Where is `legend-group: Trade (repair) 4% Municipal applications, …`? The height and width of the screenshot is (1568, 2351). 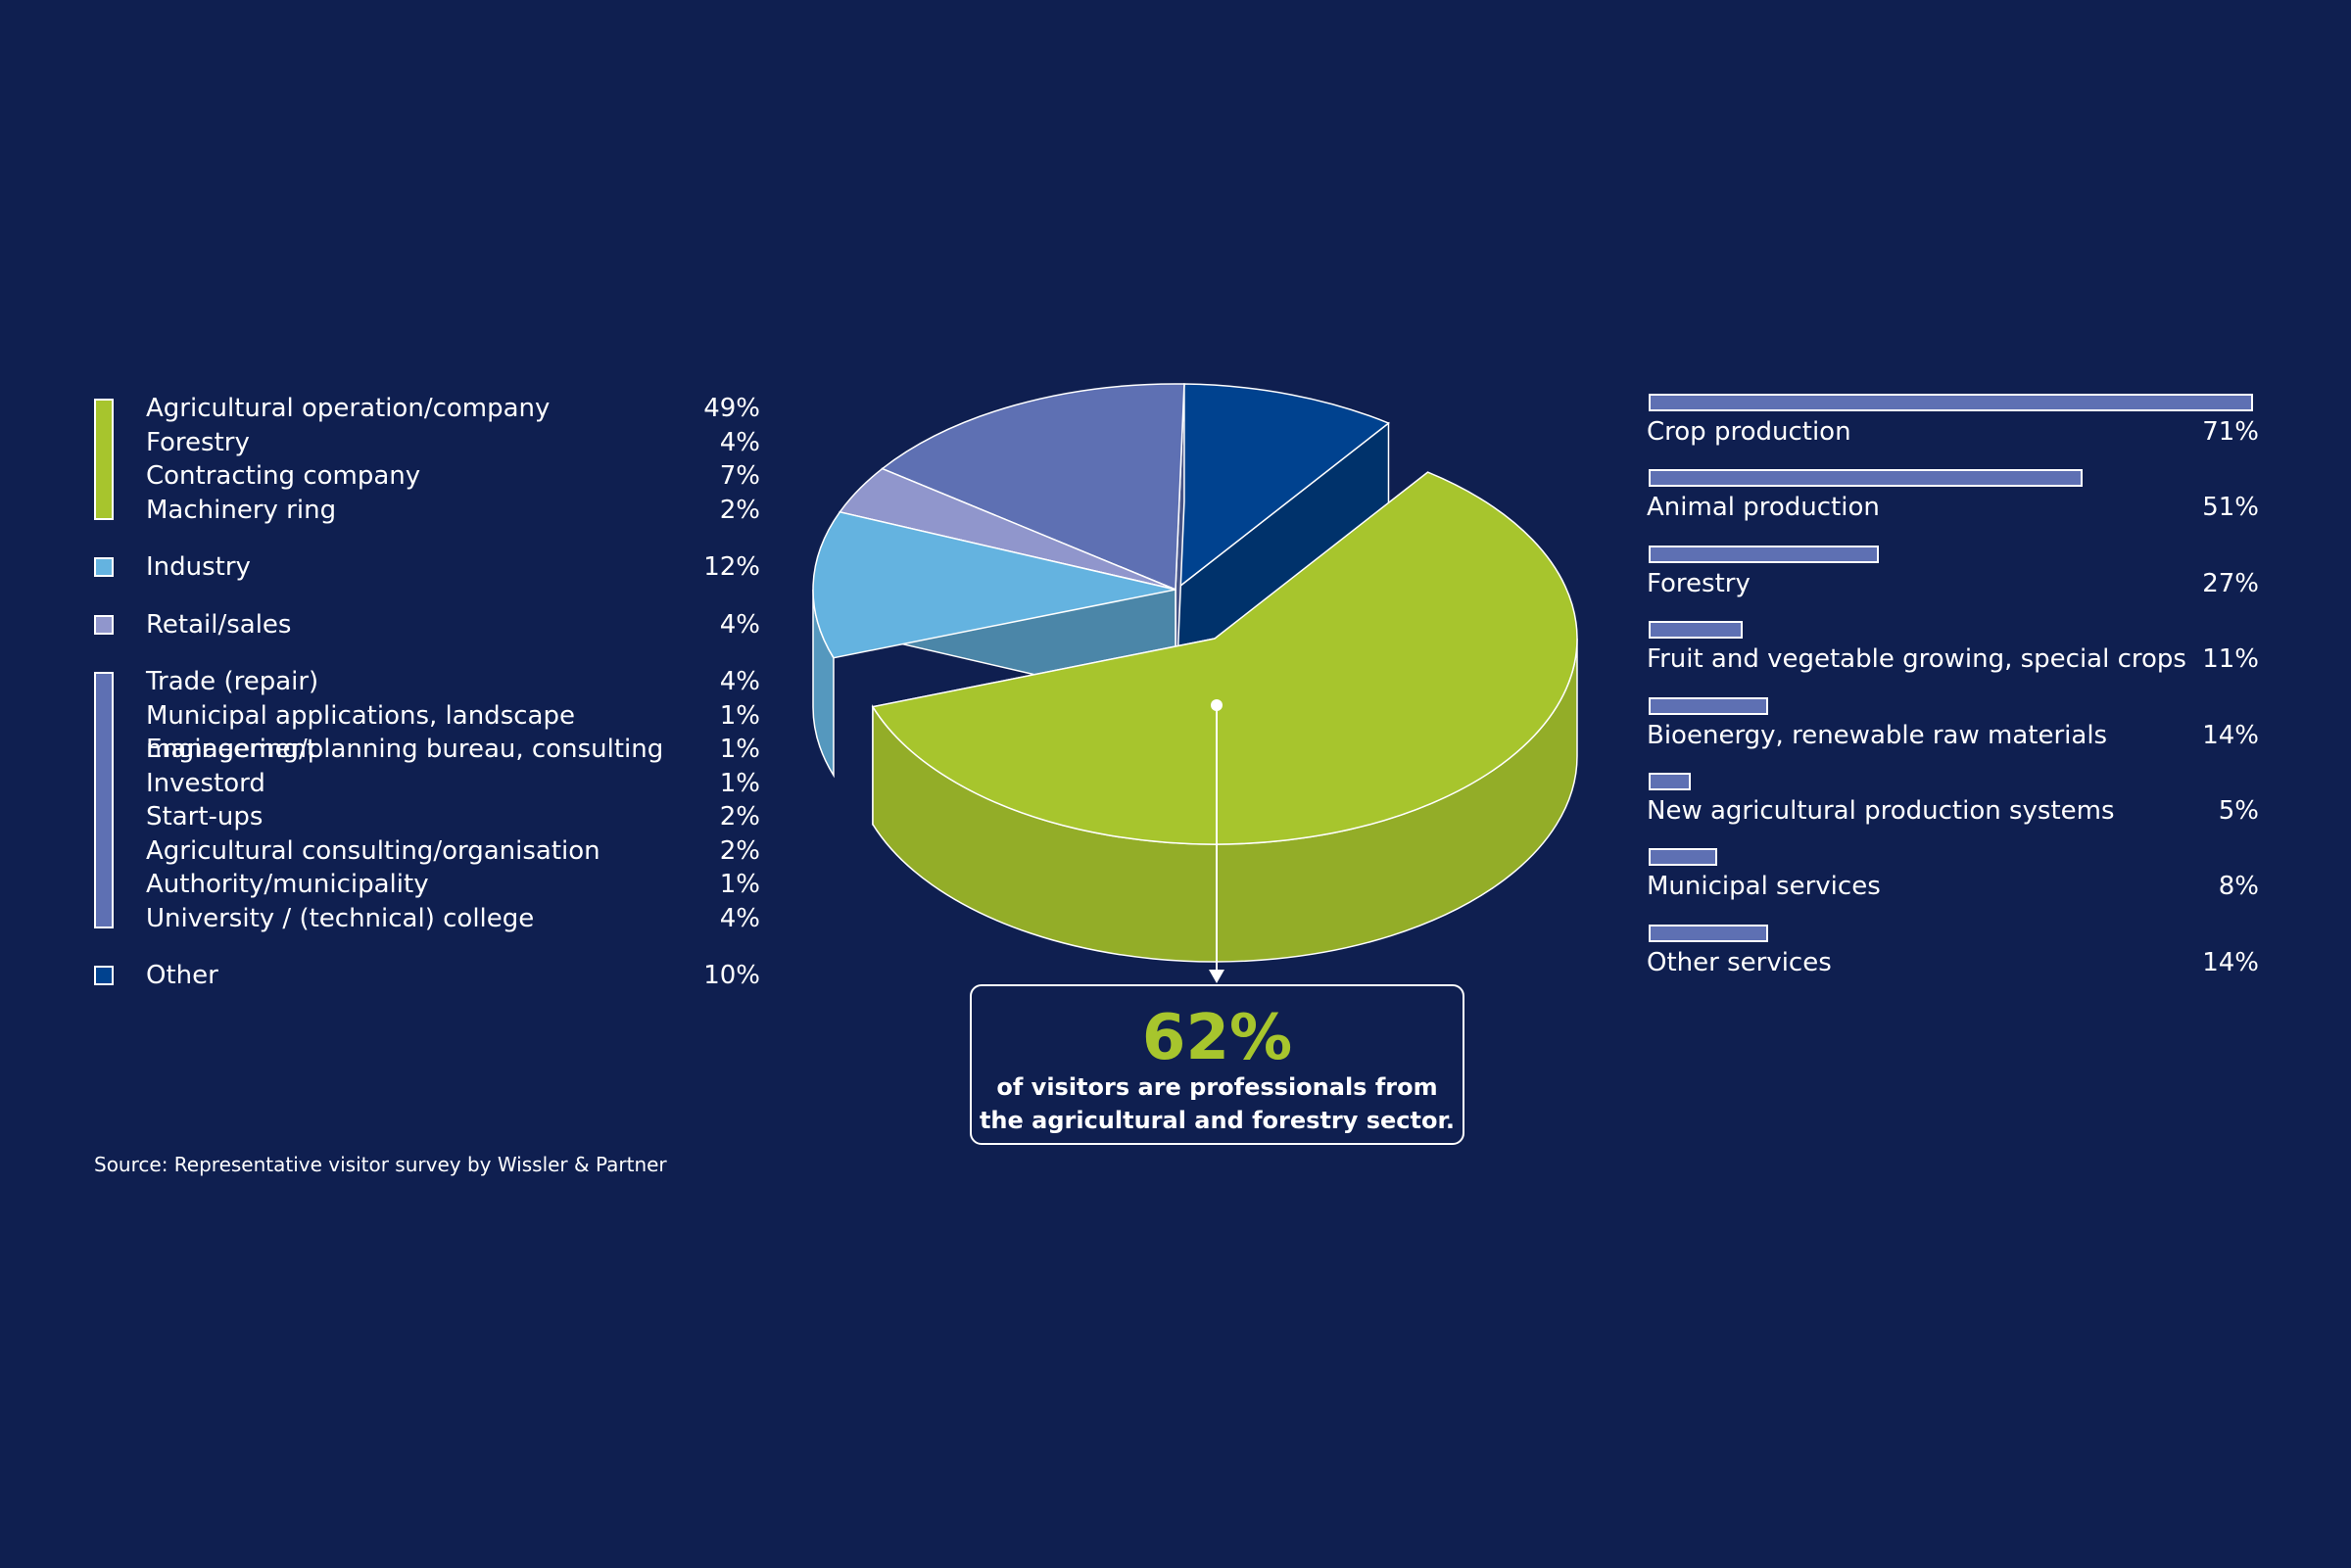
legend-group: Trade (repair) 4% Municipal applications, … is located at coordinates (427, 800).